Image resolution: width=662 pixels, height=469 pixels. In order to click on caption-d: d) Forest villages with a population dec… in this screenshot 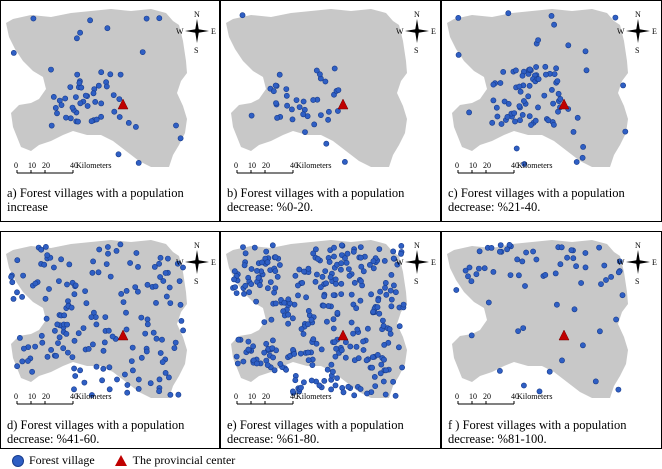, I will do `click(96, 432)`.